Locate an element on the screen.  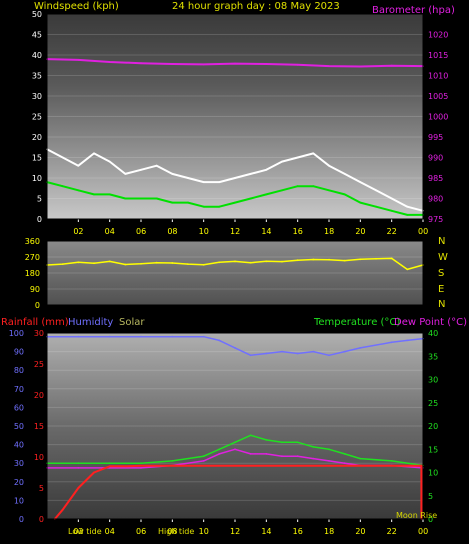
x-tick-label: 12 is located at coordinates (235, 231).